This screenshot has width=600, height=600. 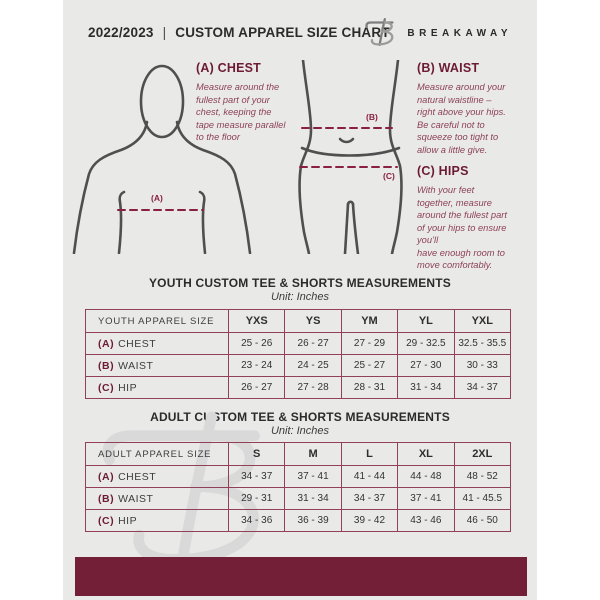 I want to click on youth-unit-label: Unit: Inches, so click(x=300, y=297).